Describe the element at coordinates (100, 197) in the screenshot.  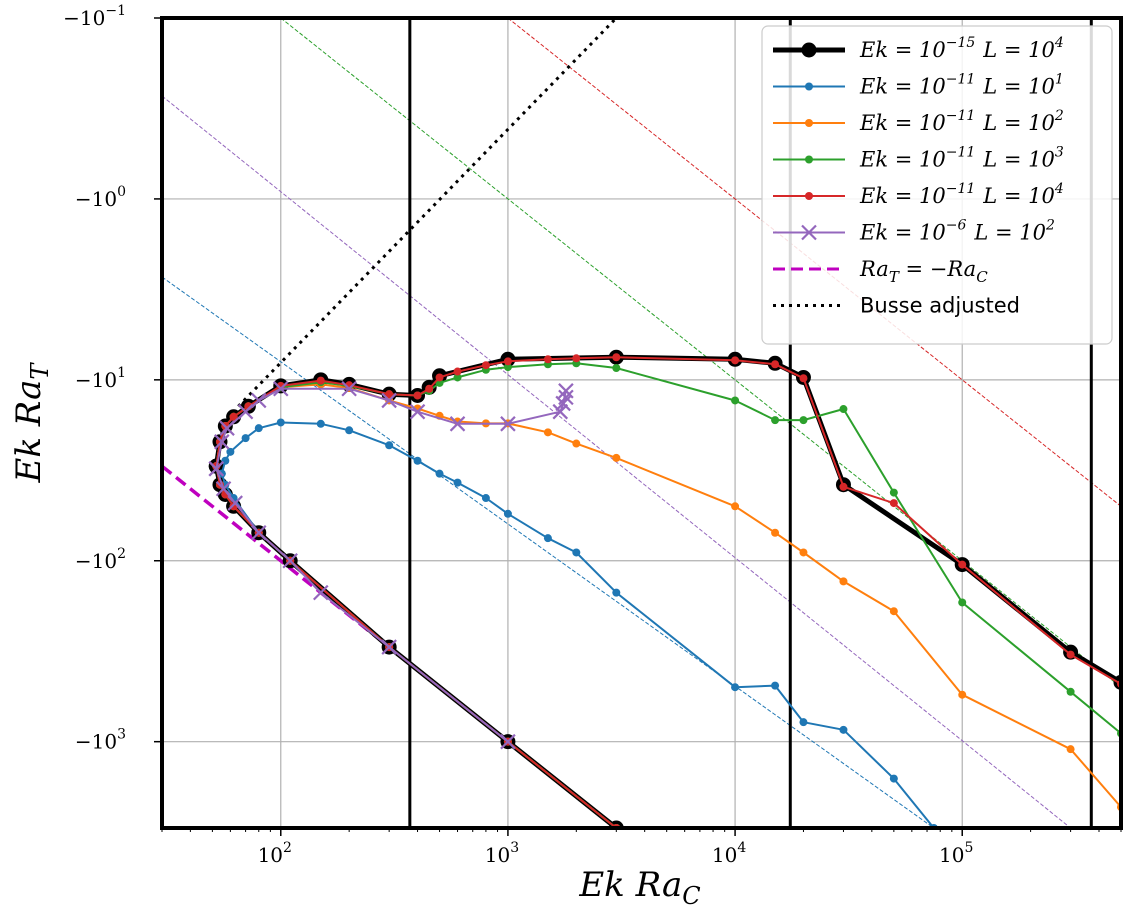
I see `y-tick-label: −100` at that location.